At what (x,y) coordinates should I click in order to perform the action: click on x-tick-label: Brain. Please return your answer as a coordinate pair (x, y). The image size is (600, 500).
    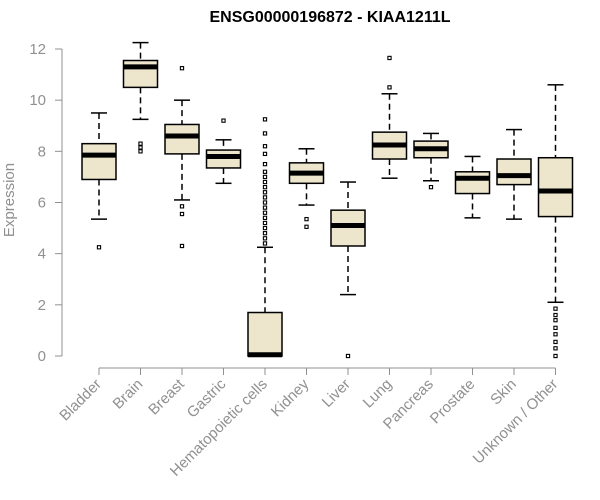
    Looking at the image, I should click on (128, 394).